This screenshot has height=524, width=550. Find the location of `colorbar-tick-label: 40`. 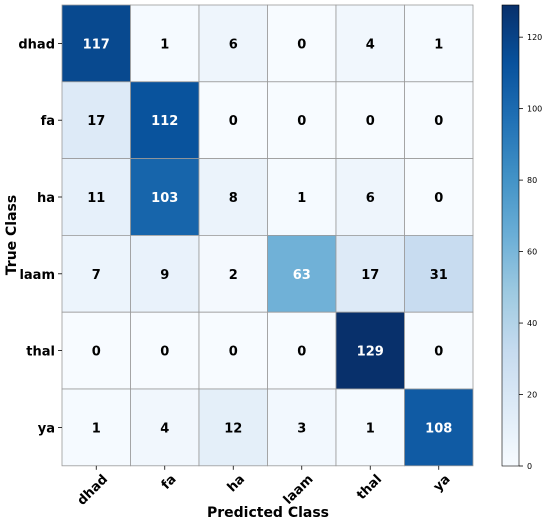

colorbar-tick-label: 40 is located at coordinates (532, 323).